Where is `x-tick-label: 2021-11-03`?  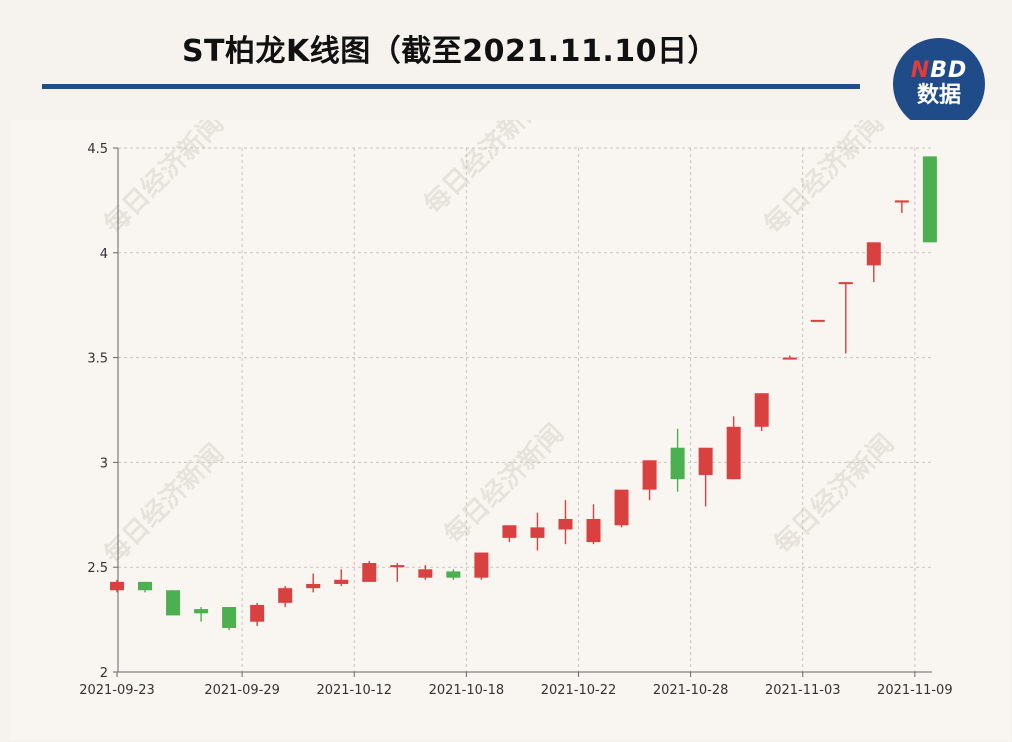 x-tick-label: 2021-11-03 is located at coordinates (803, 690).